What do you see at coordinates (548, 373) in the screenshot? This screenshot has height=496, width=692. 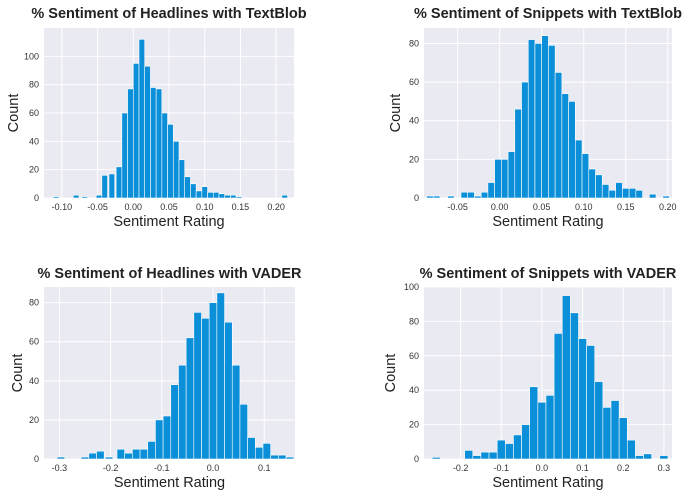 I see `grid` at bounding box center [548, 373].